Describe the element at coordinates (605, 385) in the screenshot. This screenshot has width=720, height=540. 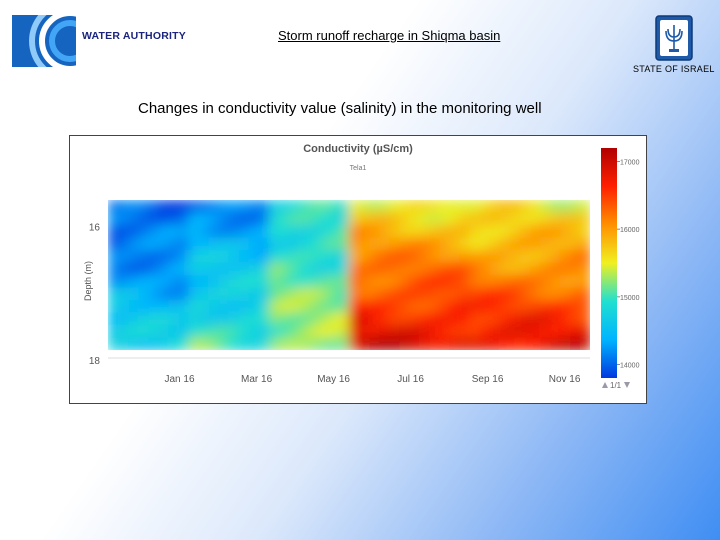
I see `pager-up-icon` at that location.